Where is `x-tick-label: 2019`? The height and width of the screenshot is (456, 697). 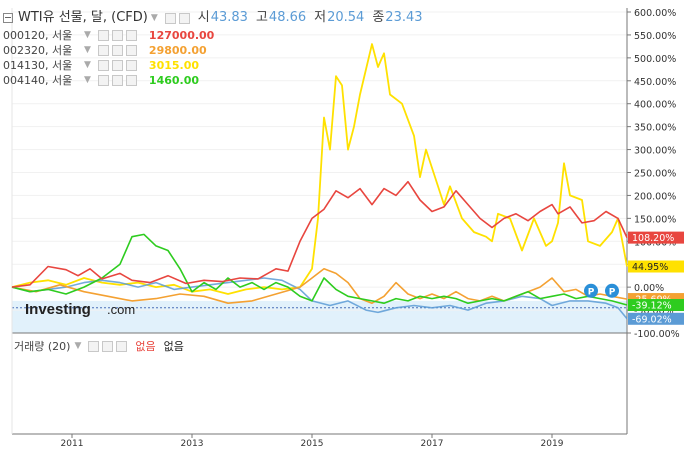
x-tick-label: 2019 is located at coordinates (552, 444).